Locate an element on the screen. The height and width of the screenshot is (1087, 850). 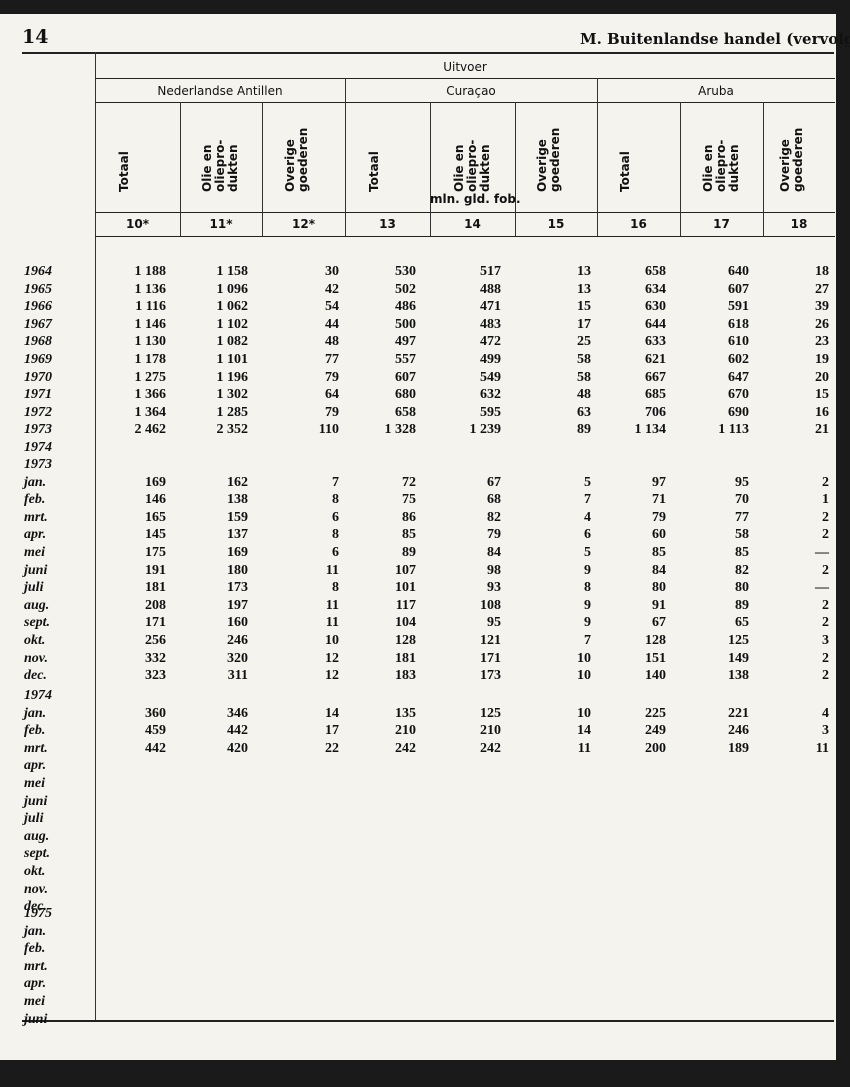
cell: 517 is located at coordinates (490, 271).